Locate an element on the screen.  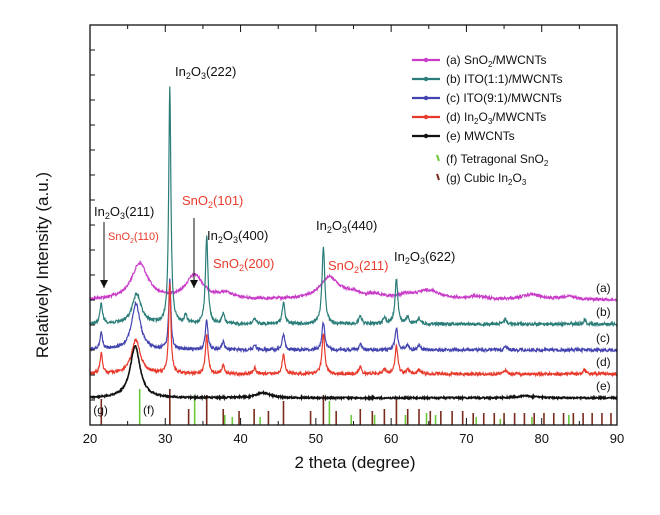
legend-marker-d is located at coordinates (426, 117).